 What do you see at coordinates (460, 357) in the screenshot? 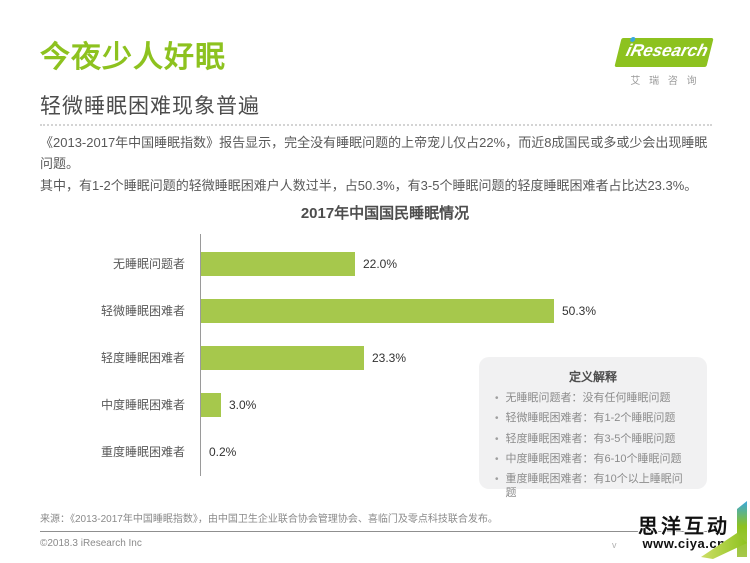
I see `bar-area: 23.3%` at bounding box center [460, 357].